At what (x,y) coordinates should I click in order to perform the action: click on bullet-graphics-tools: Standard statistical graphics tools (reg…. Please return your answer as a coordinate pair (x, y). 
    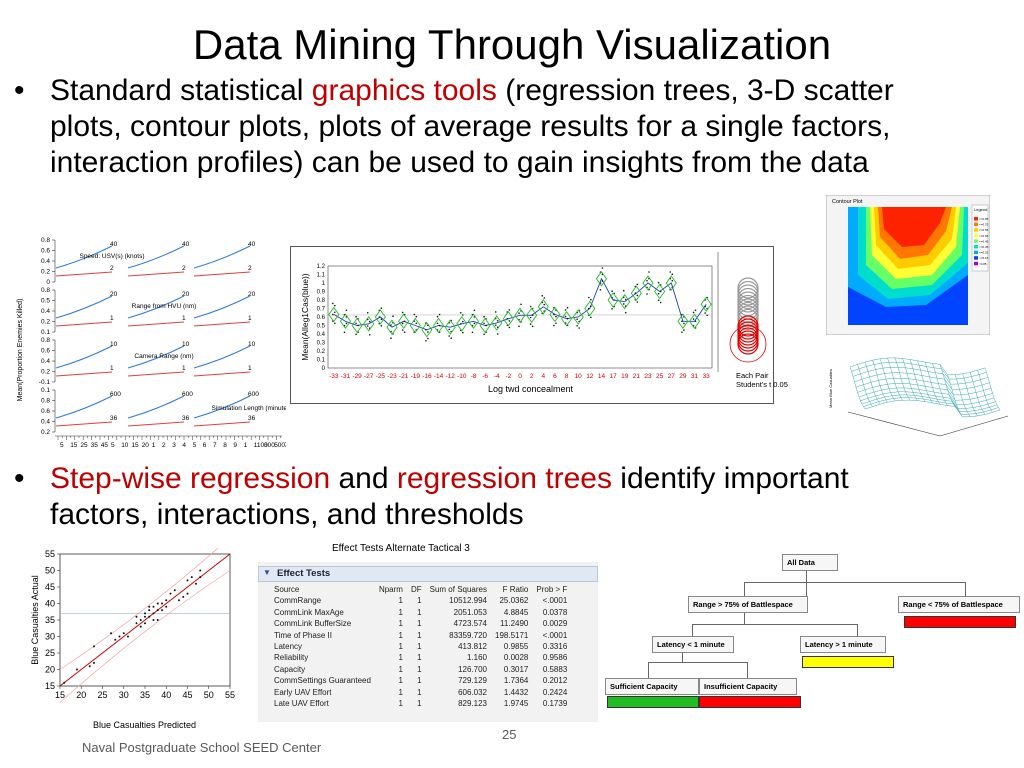
    Looking at the image, I should click on (490, 127).